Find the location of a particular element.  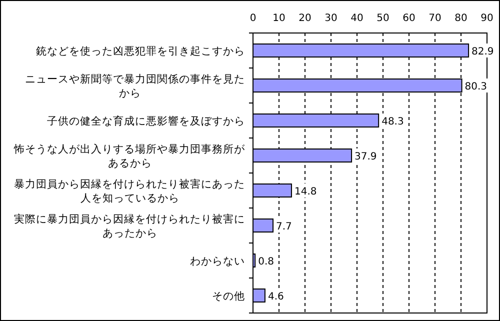

x-tick-label: 30 is located at coordinates (331, 18).